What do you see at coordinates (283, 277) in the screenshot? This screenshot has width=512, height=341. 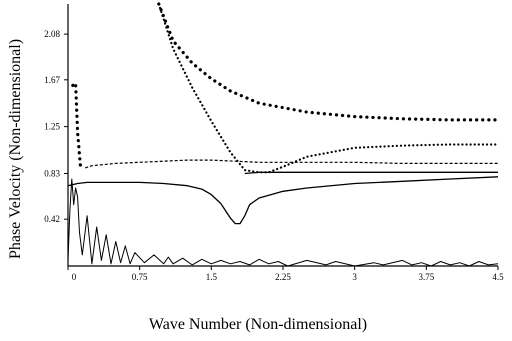 I see `x-tick-label: 2.25` at bounding box center [283, 277].